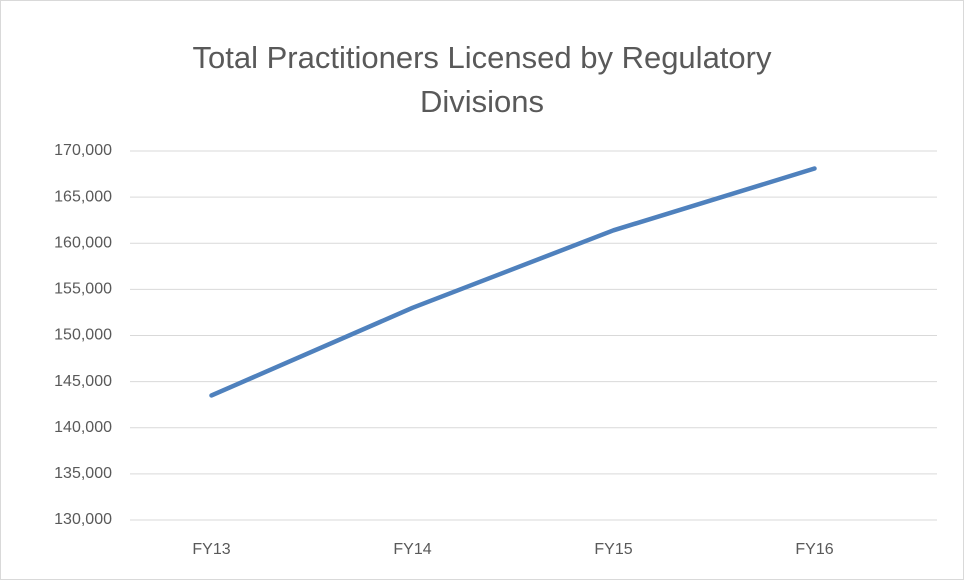 Image resolution: width=964 pixels, height=580 pixels. I want to click on x-tick-label: FY13, so click(211, 549).